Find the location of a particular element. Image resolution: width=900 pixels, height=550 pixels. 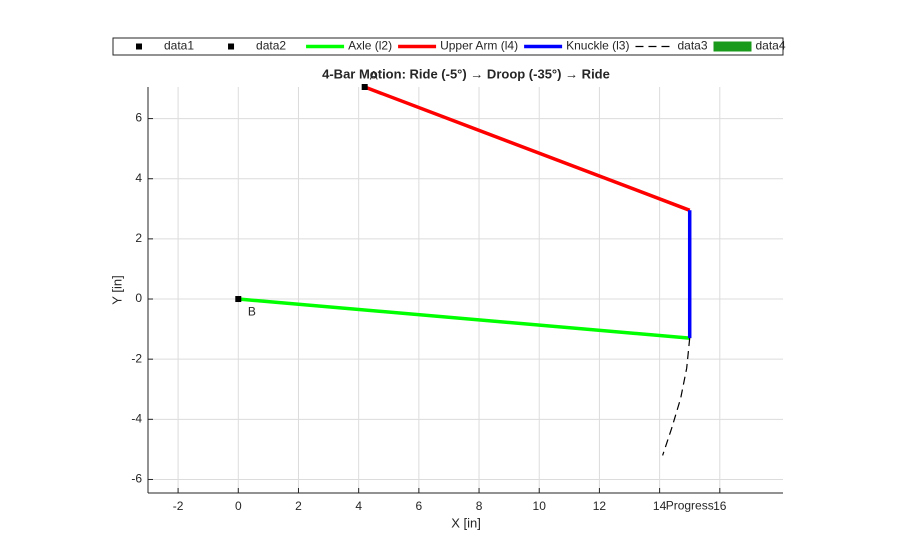

trace-line is located at coordinates (676, 397).